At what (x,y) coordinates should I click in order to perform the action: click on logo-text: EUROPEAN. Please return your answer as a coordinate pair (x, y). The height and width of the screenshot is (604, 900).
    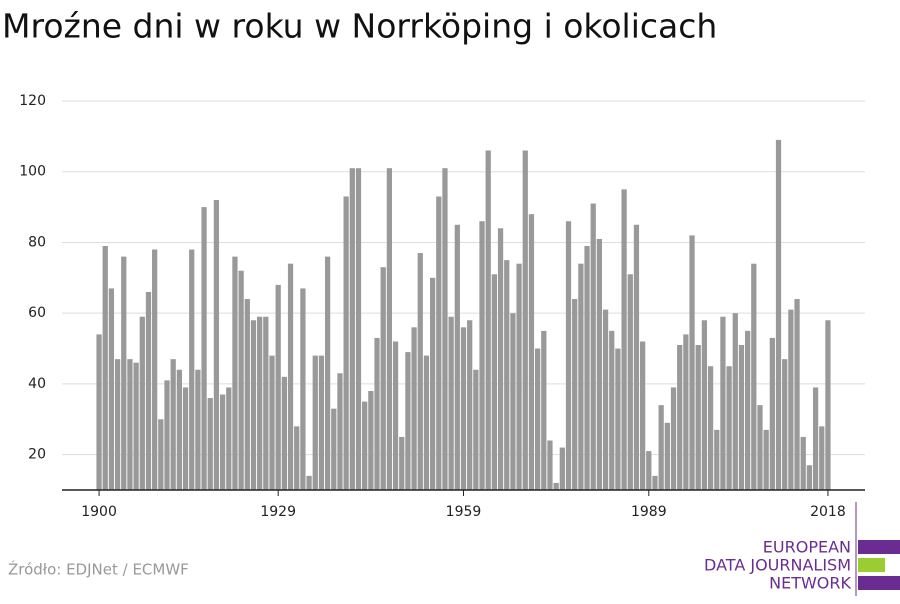
    Looking at the image, I should click on (807, 547).